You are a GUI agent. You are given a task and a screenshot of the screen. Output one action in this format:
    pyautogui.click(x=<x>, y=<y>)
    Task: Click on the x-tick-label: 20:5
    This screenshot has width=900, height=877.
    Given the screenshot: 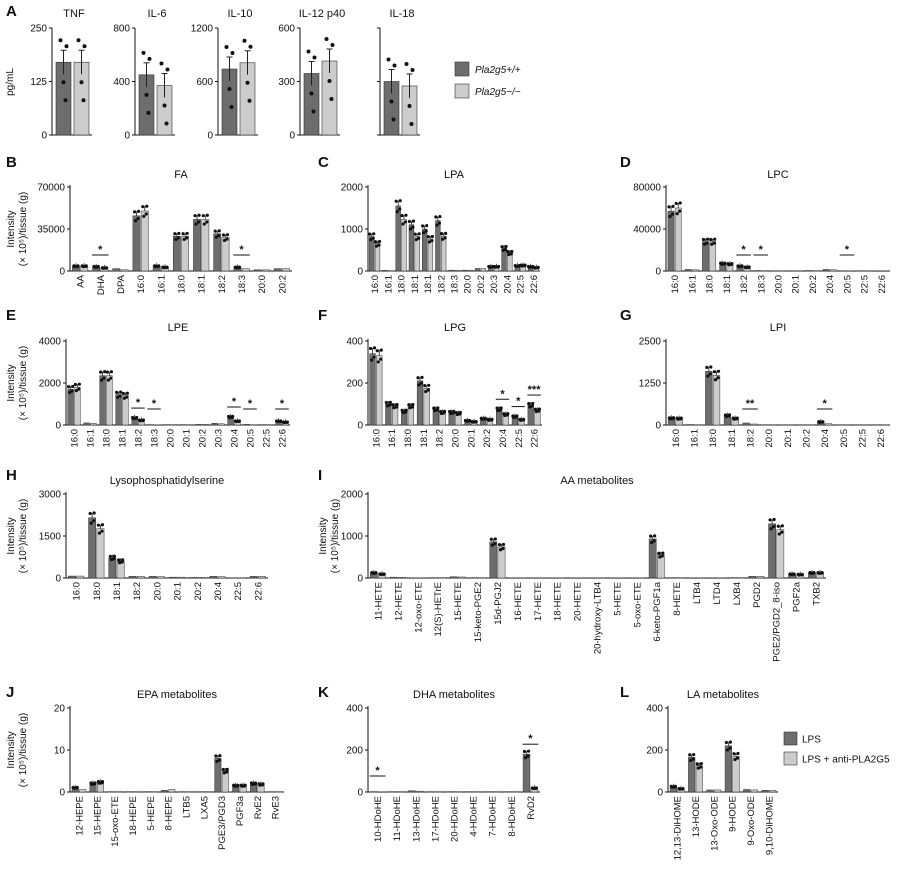 What is the action you would take?
    pyautogui.click(x=844, y=438)
    